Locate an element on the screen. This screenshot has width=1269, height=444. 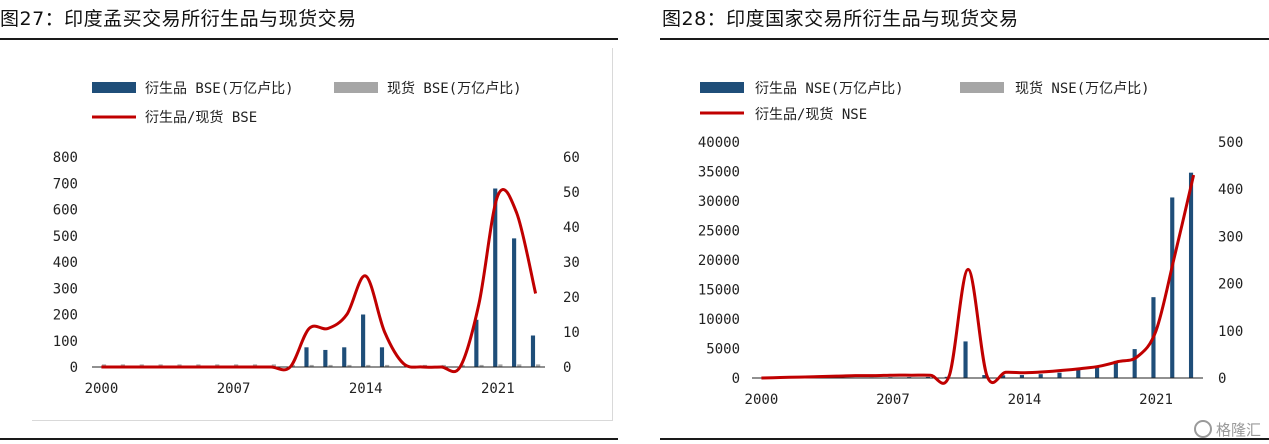
watermark-logo-icon is located at coordinates (1202, 429).